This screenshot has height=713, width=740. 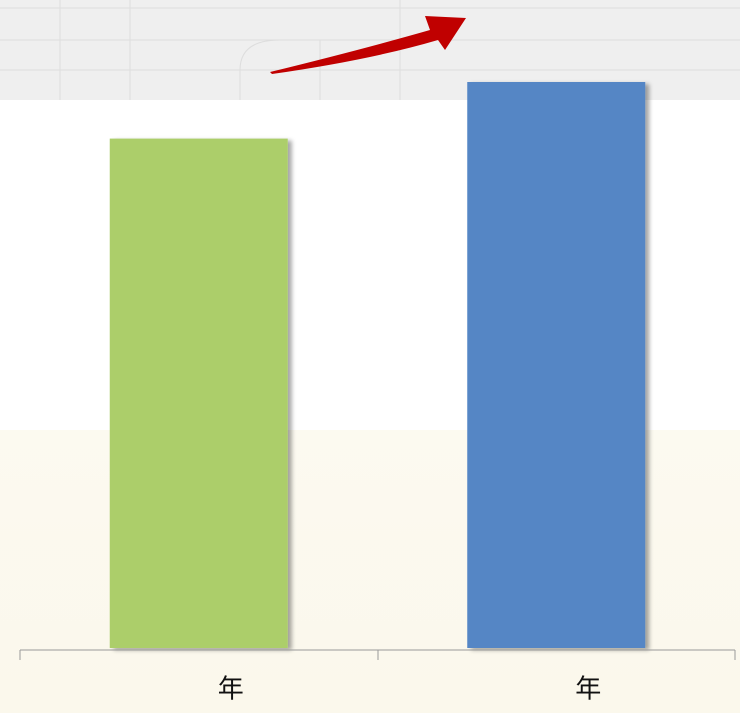 I want to click on decor-lines, so click(x=370, y=50).